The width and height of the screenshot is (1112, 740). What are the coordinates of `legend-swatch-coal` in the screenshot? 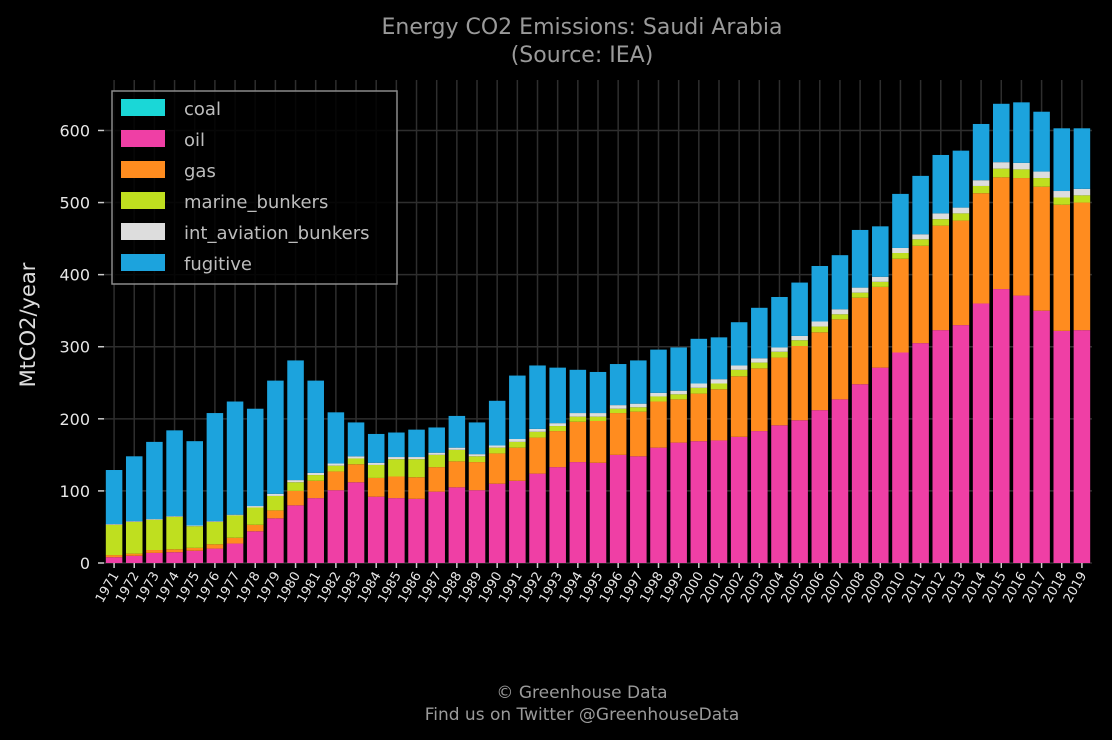 It's located at (143, 107).